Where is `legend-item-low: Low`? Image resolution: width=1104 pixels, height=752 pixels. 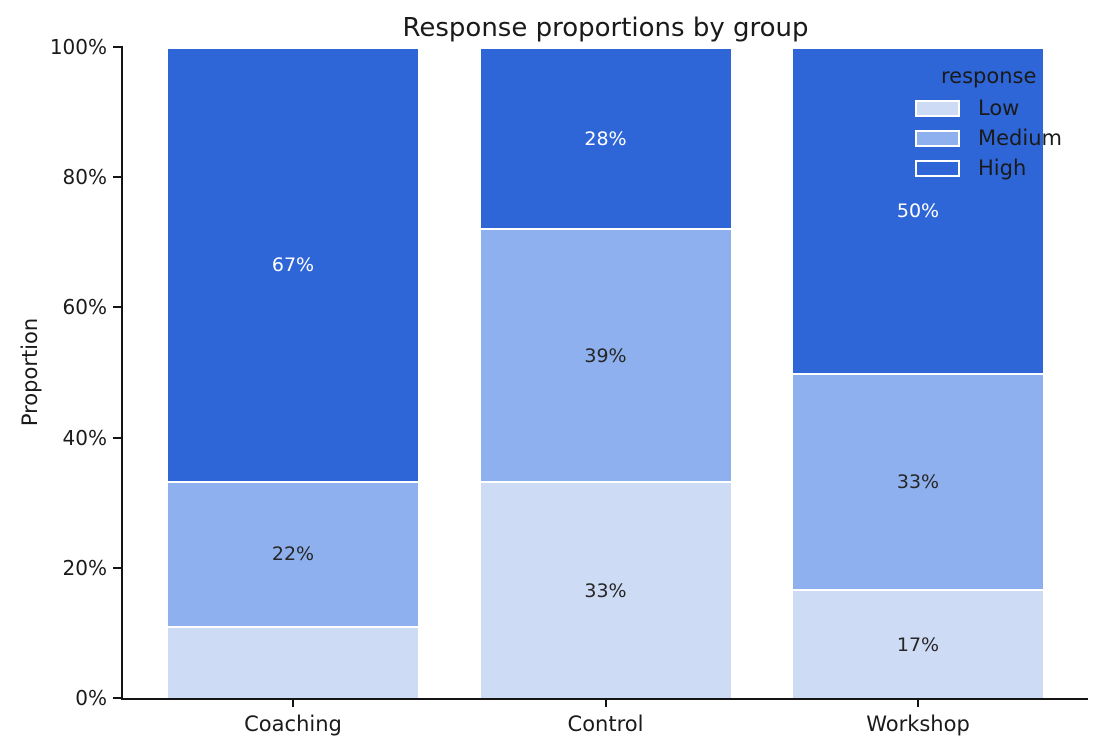 legend-item-low: Low is located at coordinates (1009, 108).